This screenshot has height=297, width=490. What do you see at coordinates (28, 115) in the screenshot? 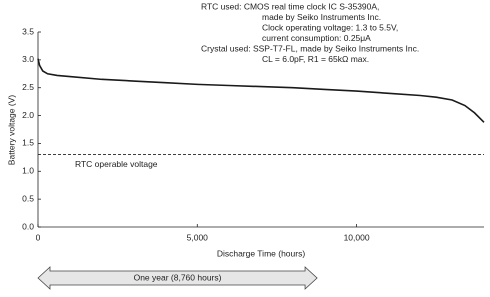
I see `y-tick-label: 2.0` at bounding box center [28, 115].